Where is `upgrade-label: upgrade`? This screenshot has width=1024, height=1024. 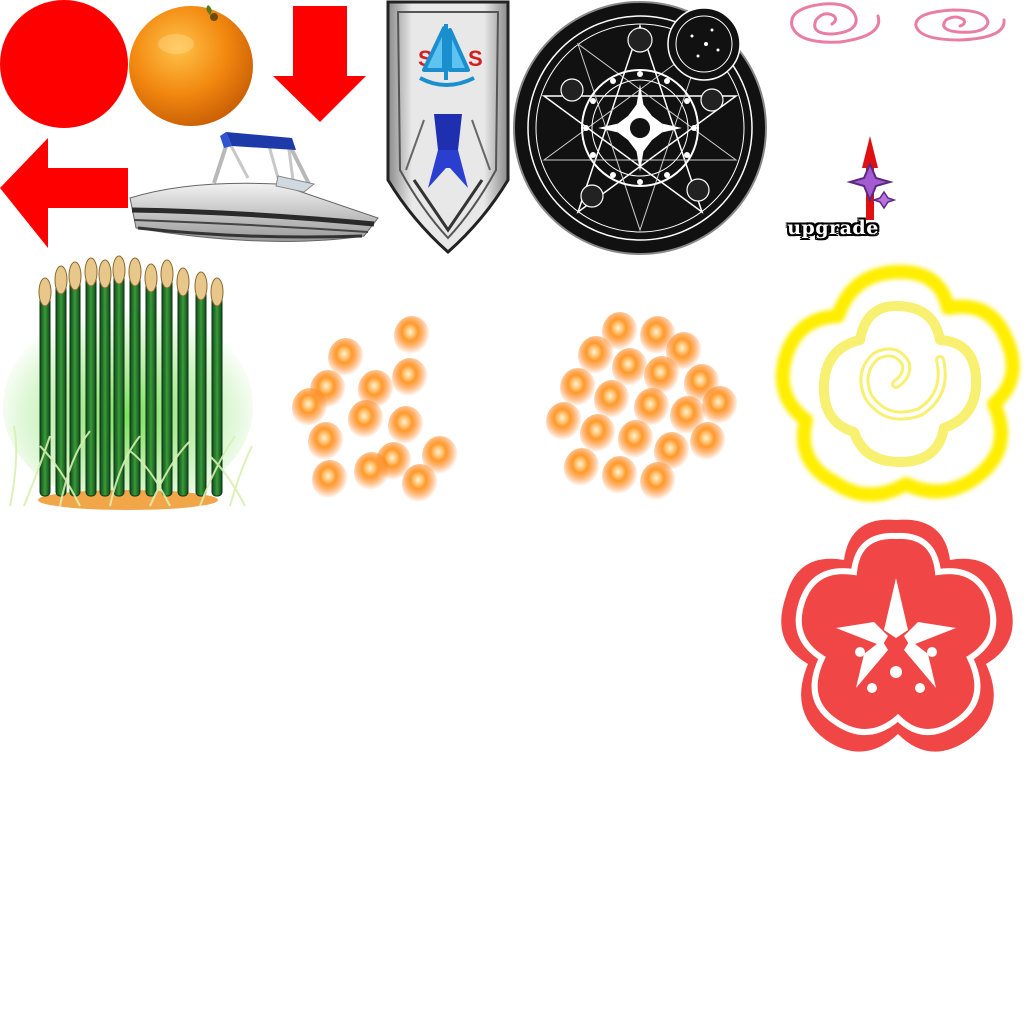 upgrade-label: upgrade is located at coordinates (833, 228).